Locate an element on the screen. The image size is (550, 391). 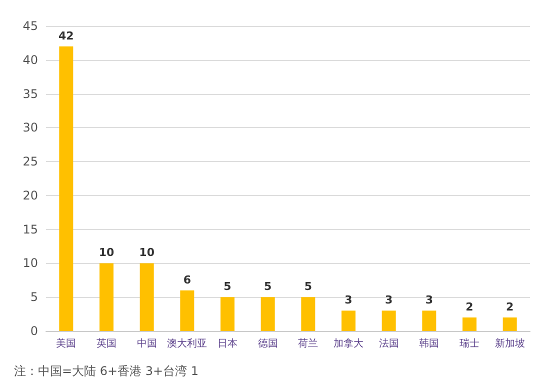
y-tick-label: 5 is located at coordinates (34, 297).